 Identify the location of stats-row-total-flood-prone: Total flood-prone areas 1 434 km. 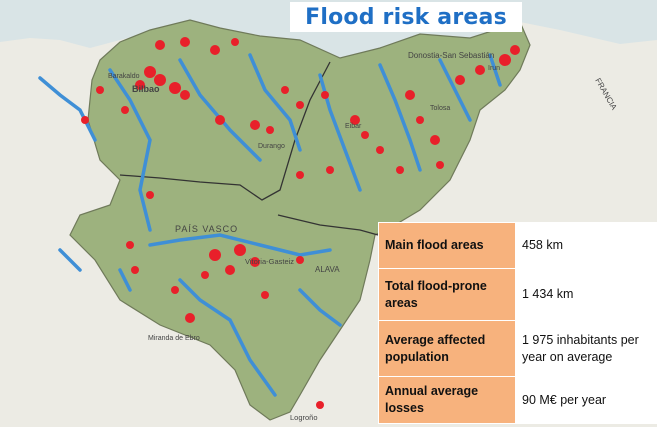
(517, 294).